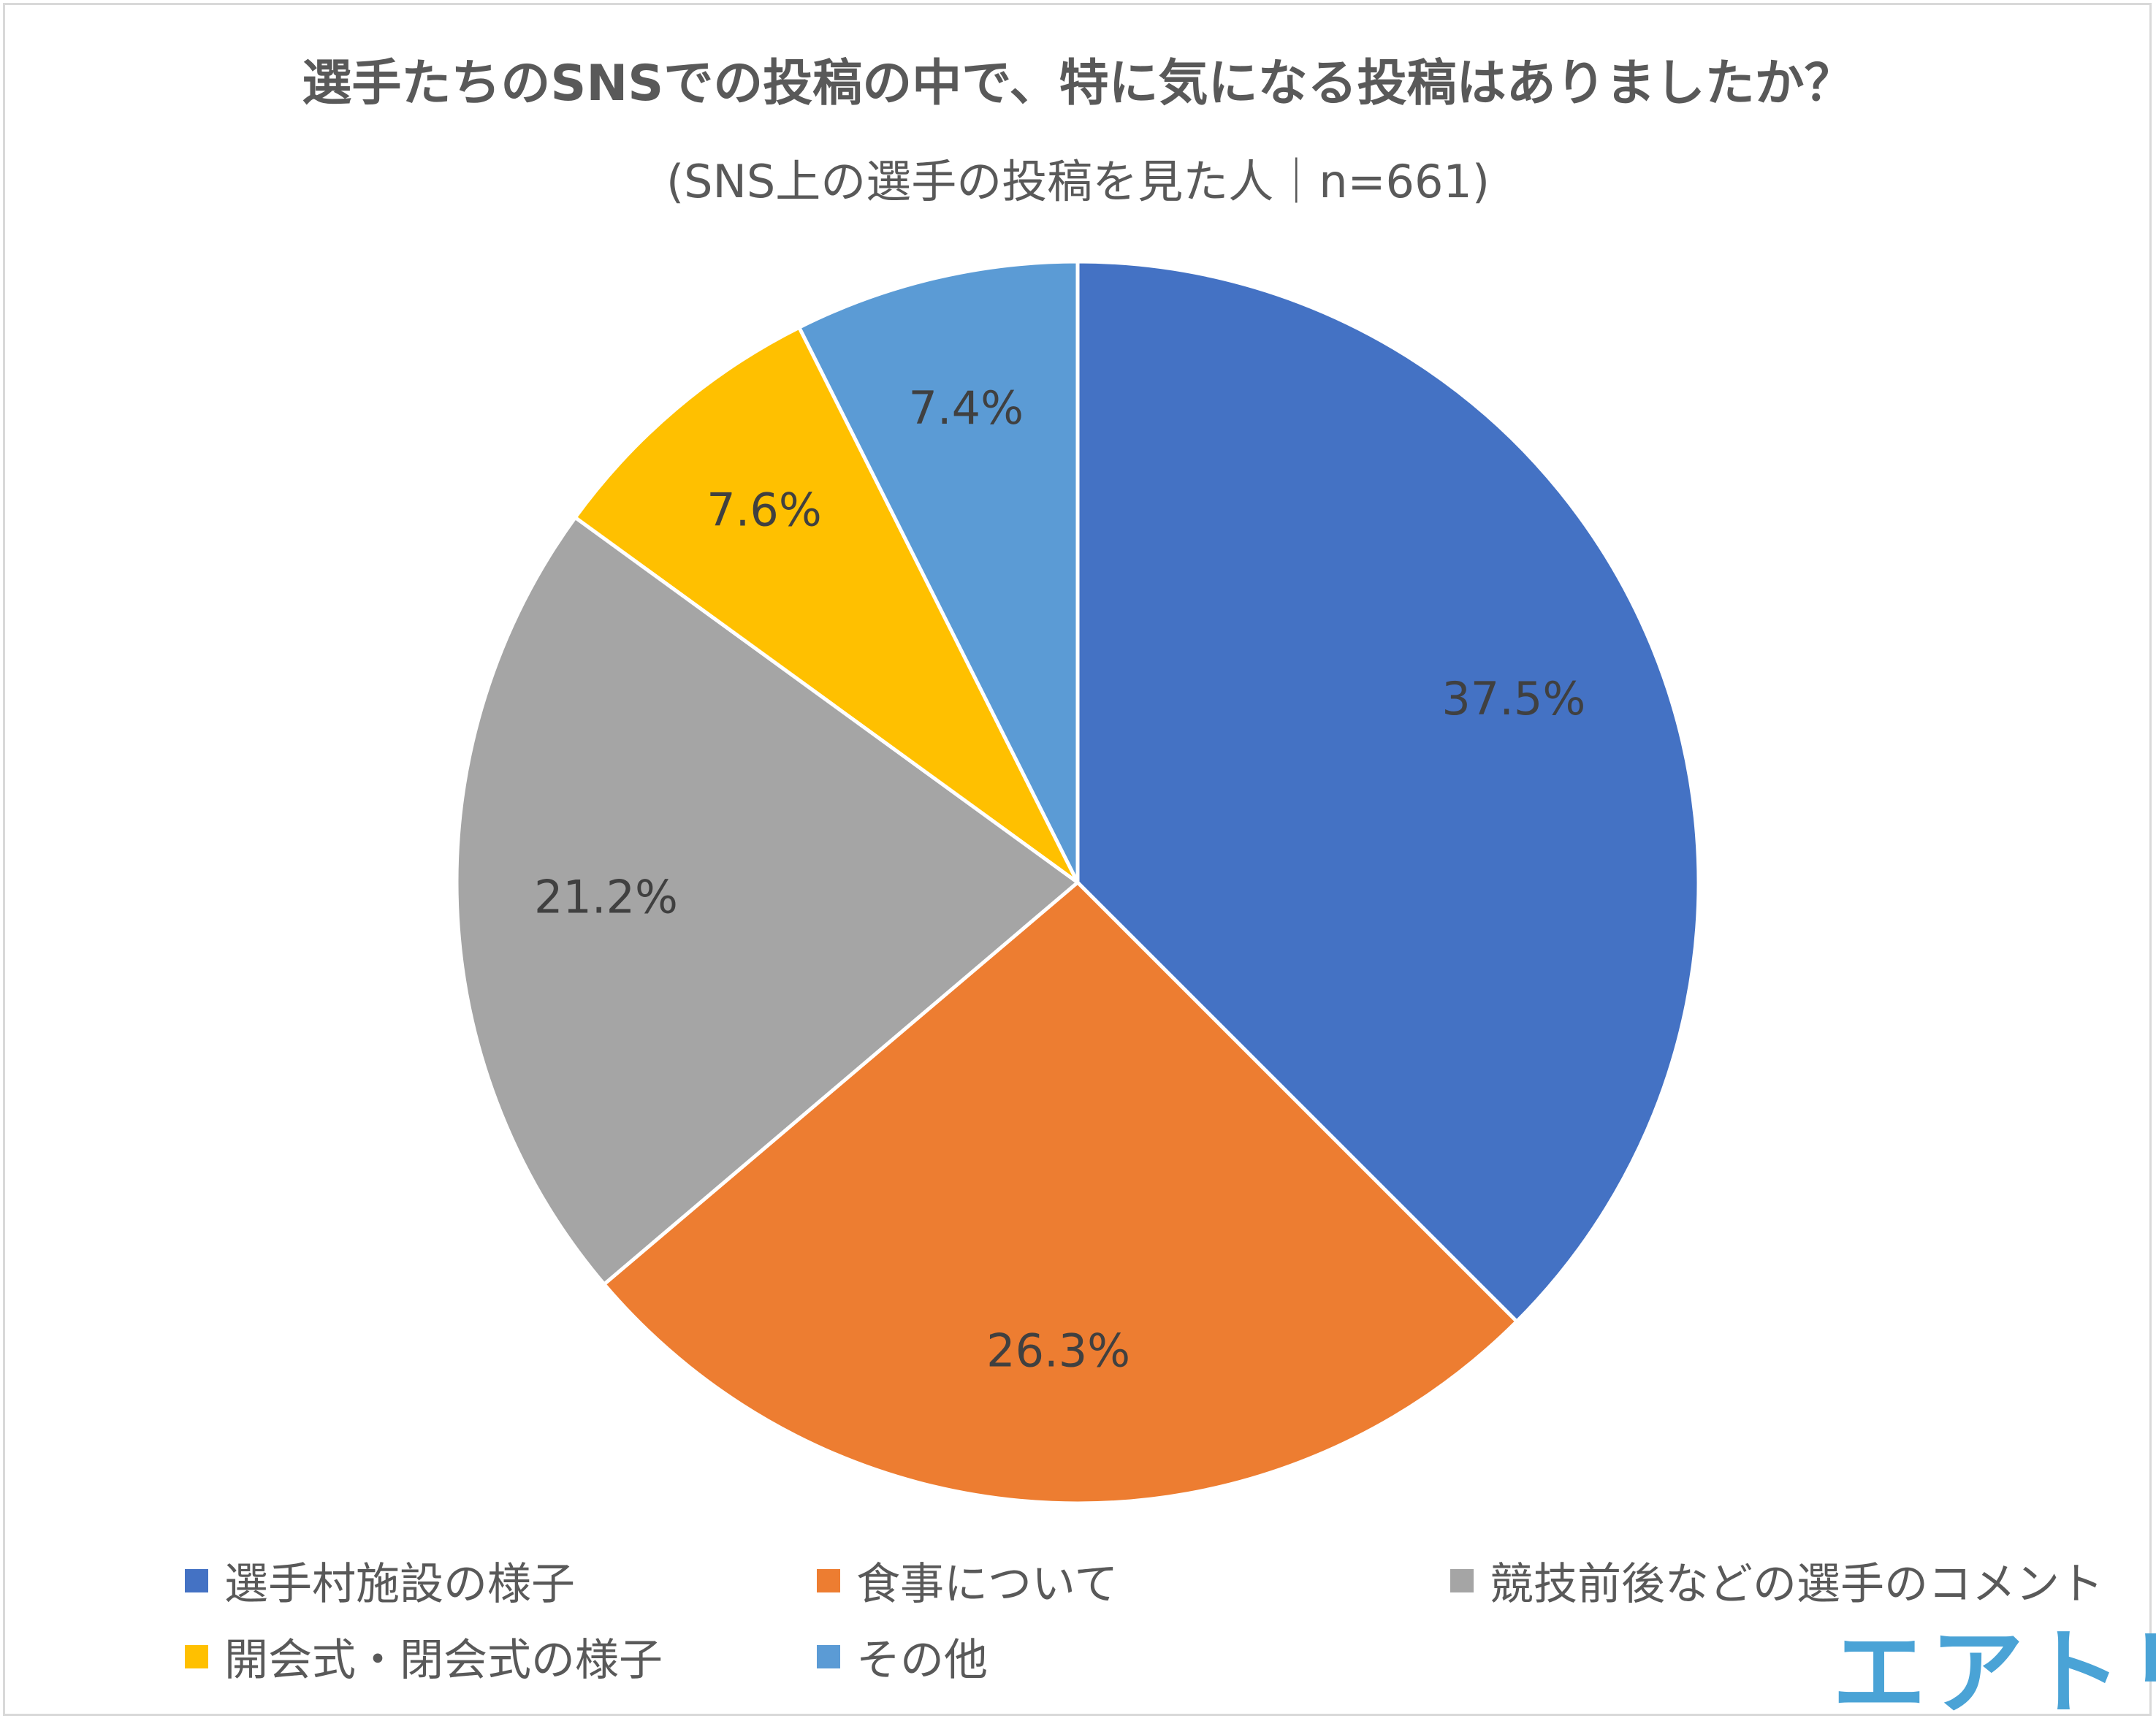 This screenshot has height=1732, width=2156. Describe the element at coordinates (1078, 181) in the screenshot. I see `chart-subtitle: (SNS上の選手の投稿を見た人｜n=661)` at that location.